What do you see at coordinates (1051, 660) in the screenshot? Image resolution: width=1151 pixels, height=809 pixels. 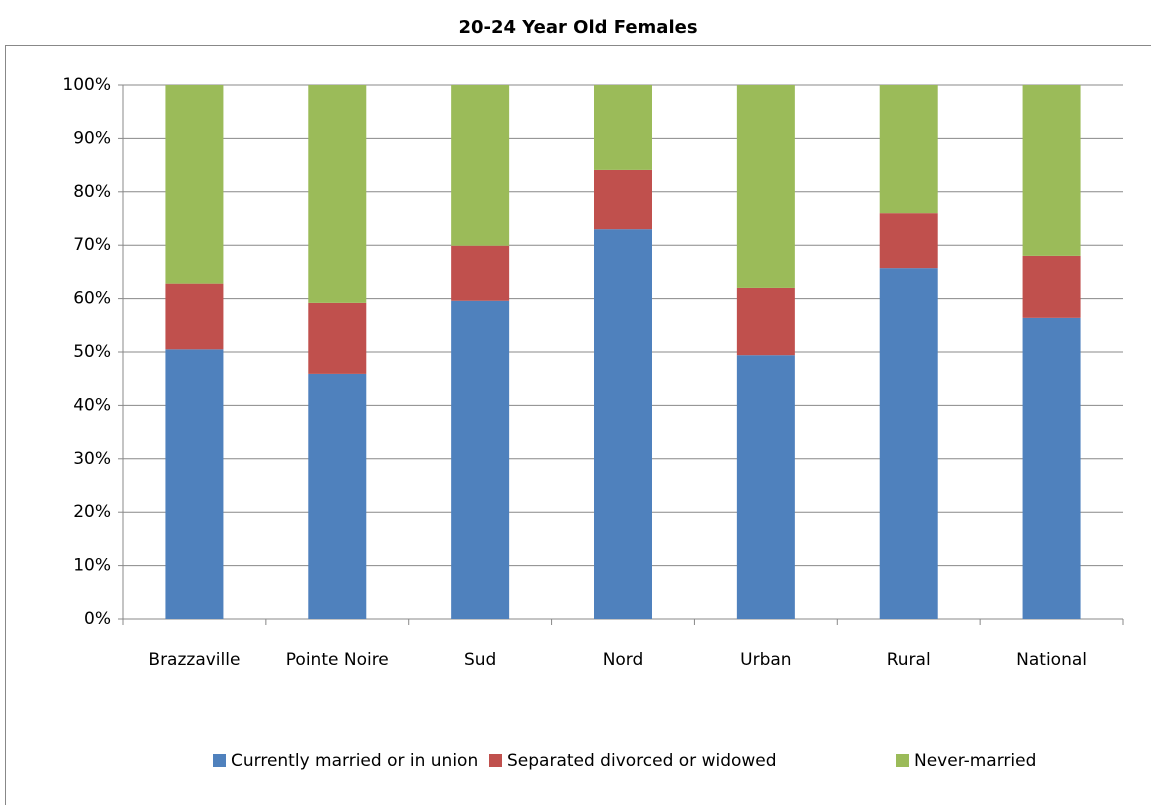 I see `x-tick-label: National` at bounding box center [1051, 660].